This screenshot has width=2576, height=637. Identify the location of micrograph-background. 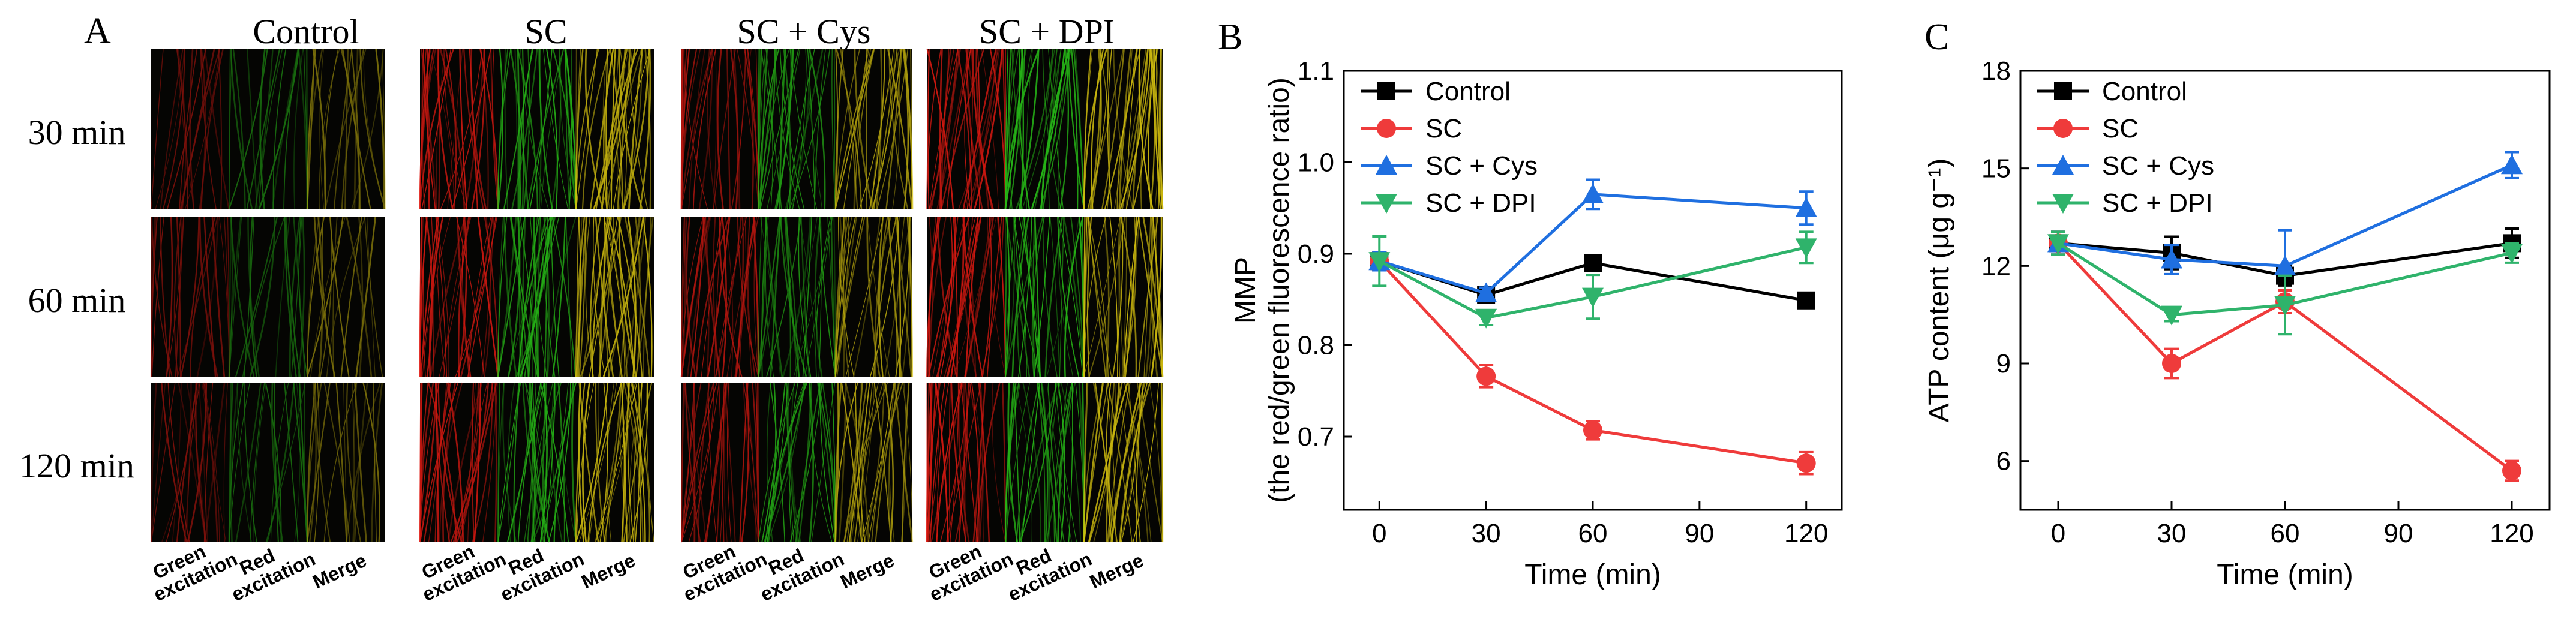
(268, 462).